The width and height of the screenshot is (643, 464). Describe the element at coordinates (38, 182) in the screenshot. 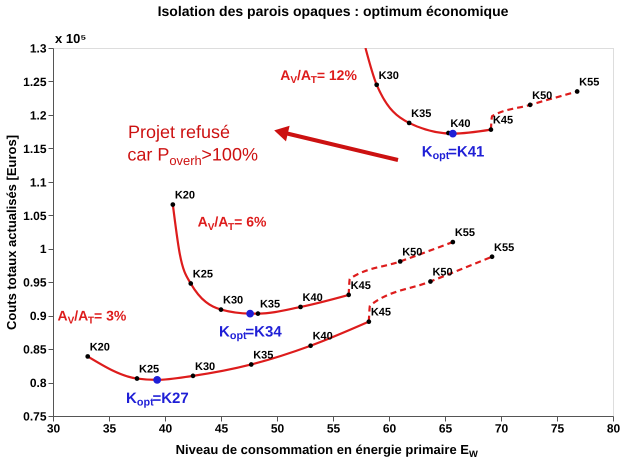

I see `y-tick-label: 1.1` at that location.